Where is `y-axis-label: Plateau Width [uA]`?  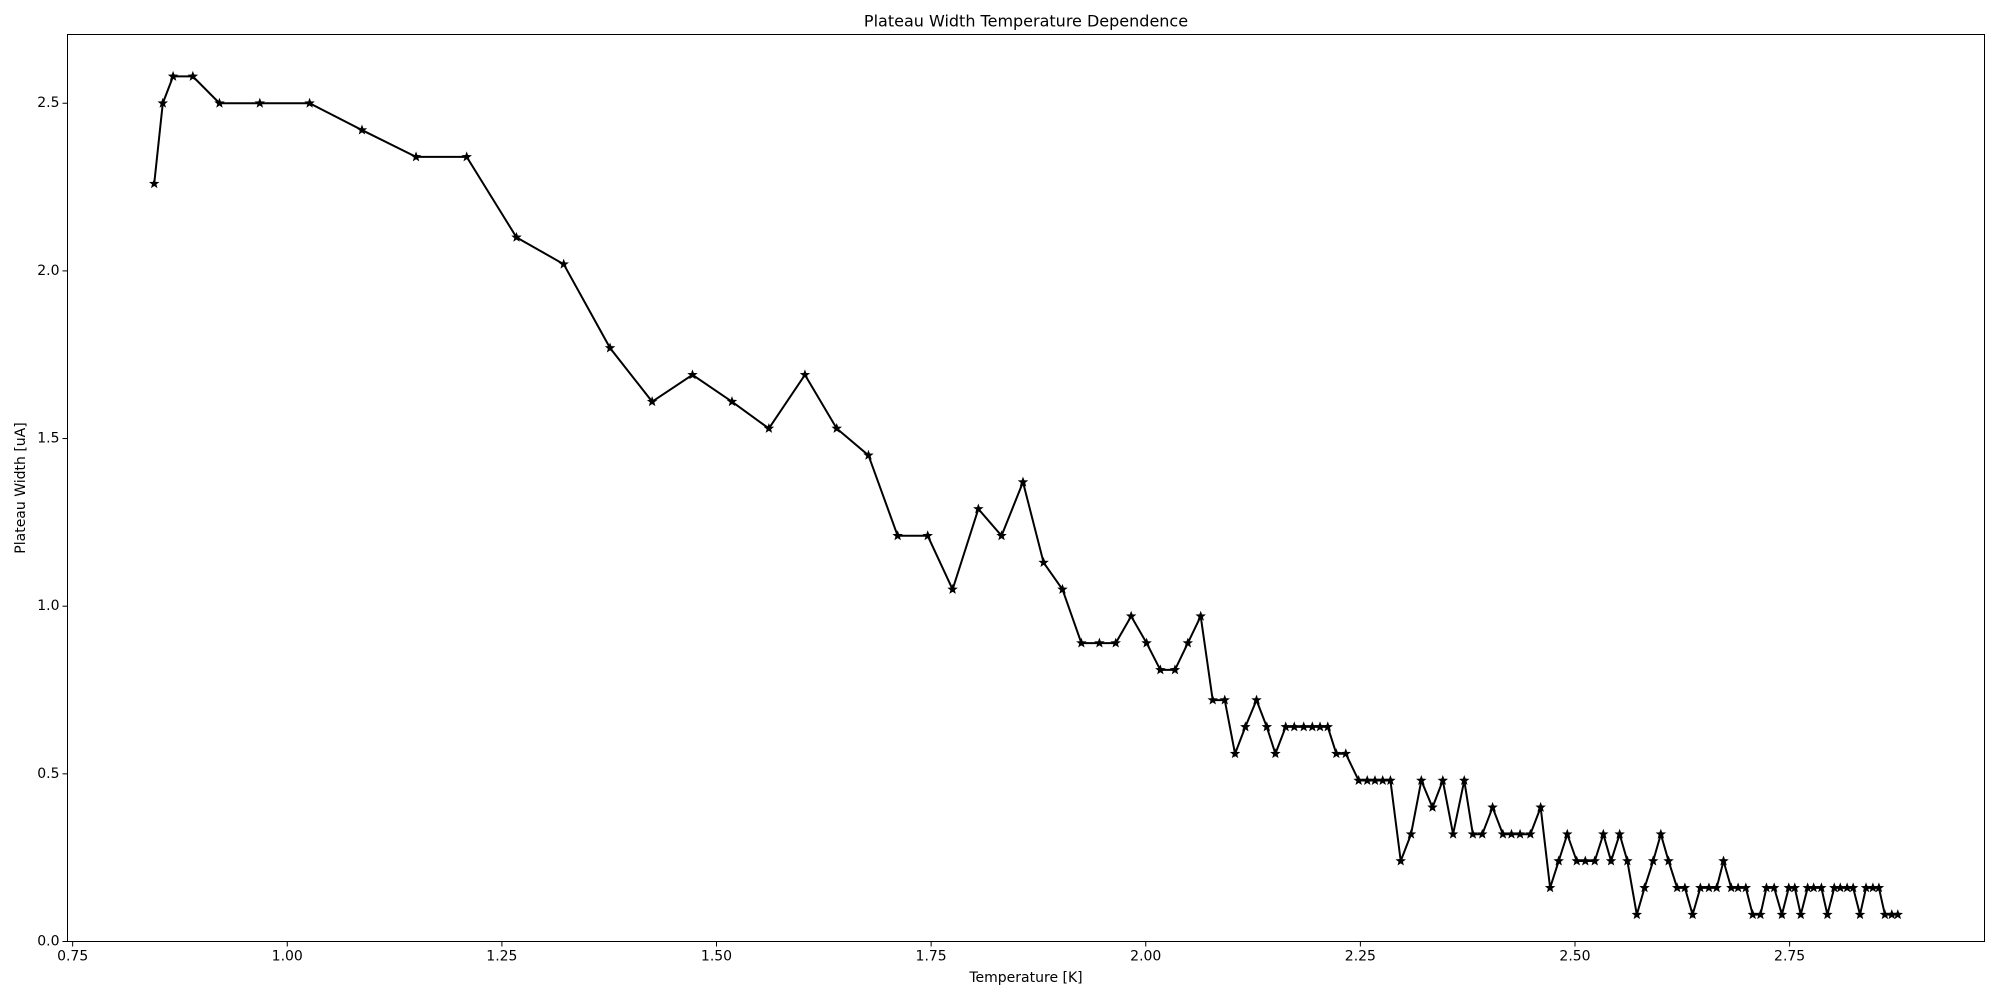 y-axis-label: Plateau Width [uA] is located at coordinates (21, 487).